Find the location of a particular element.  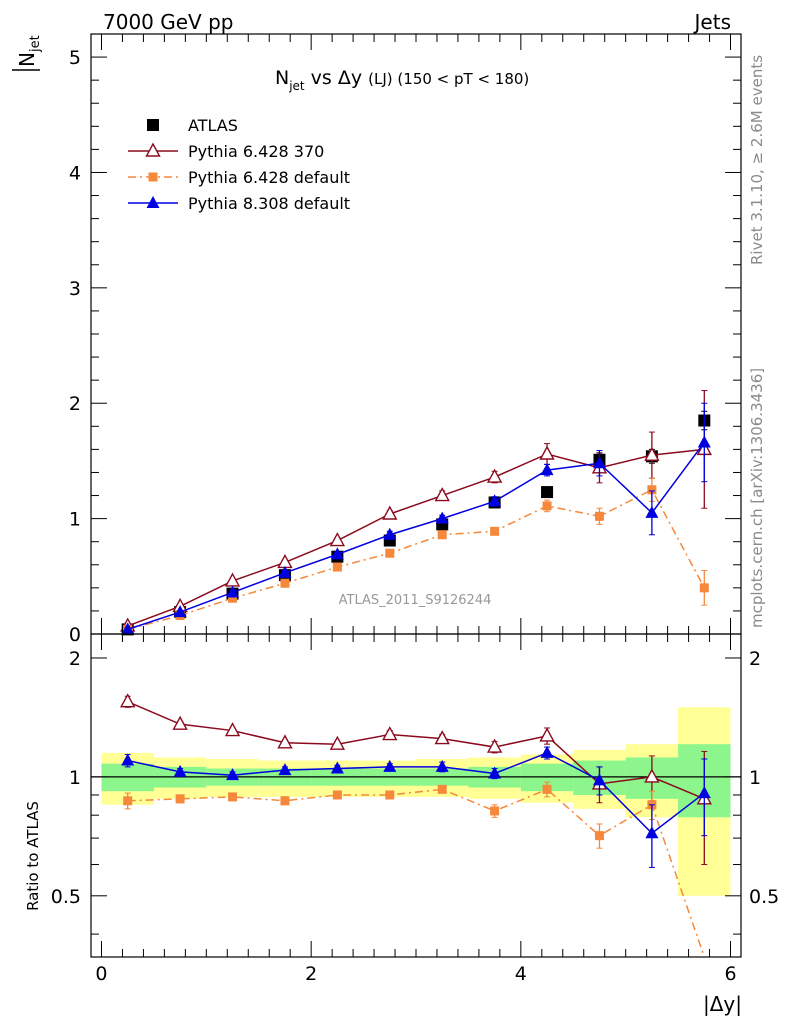

ratio-y-tick-label-right: 0.5 is located at coordinates (764, 897).